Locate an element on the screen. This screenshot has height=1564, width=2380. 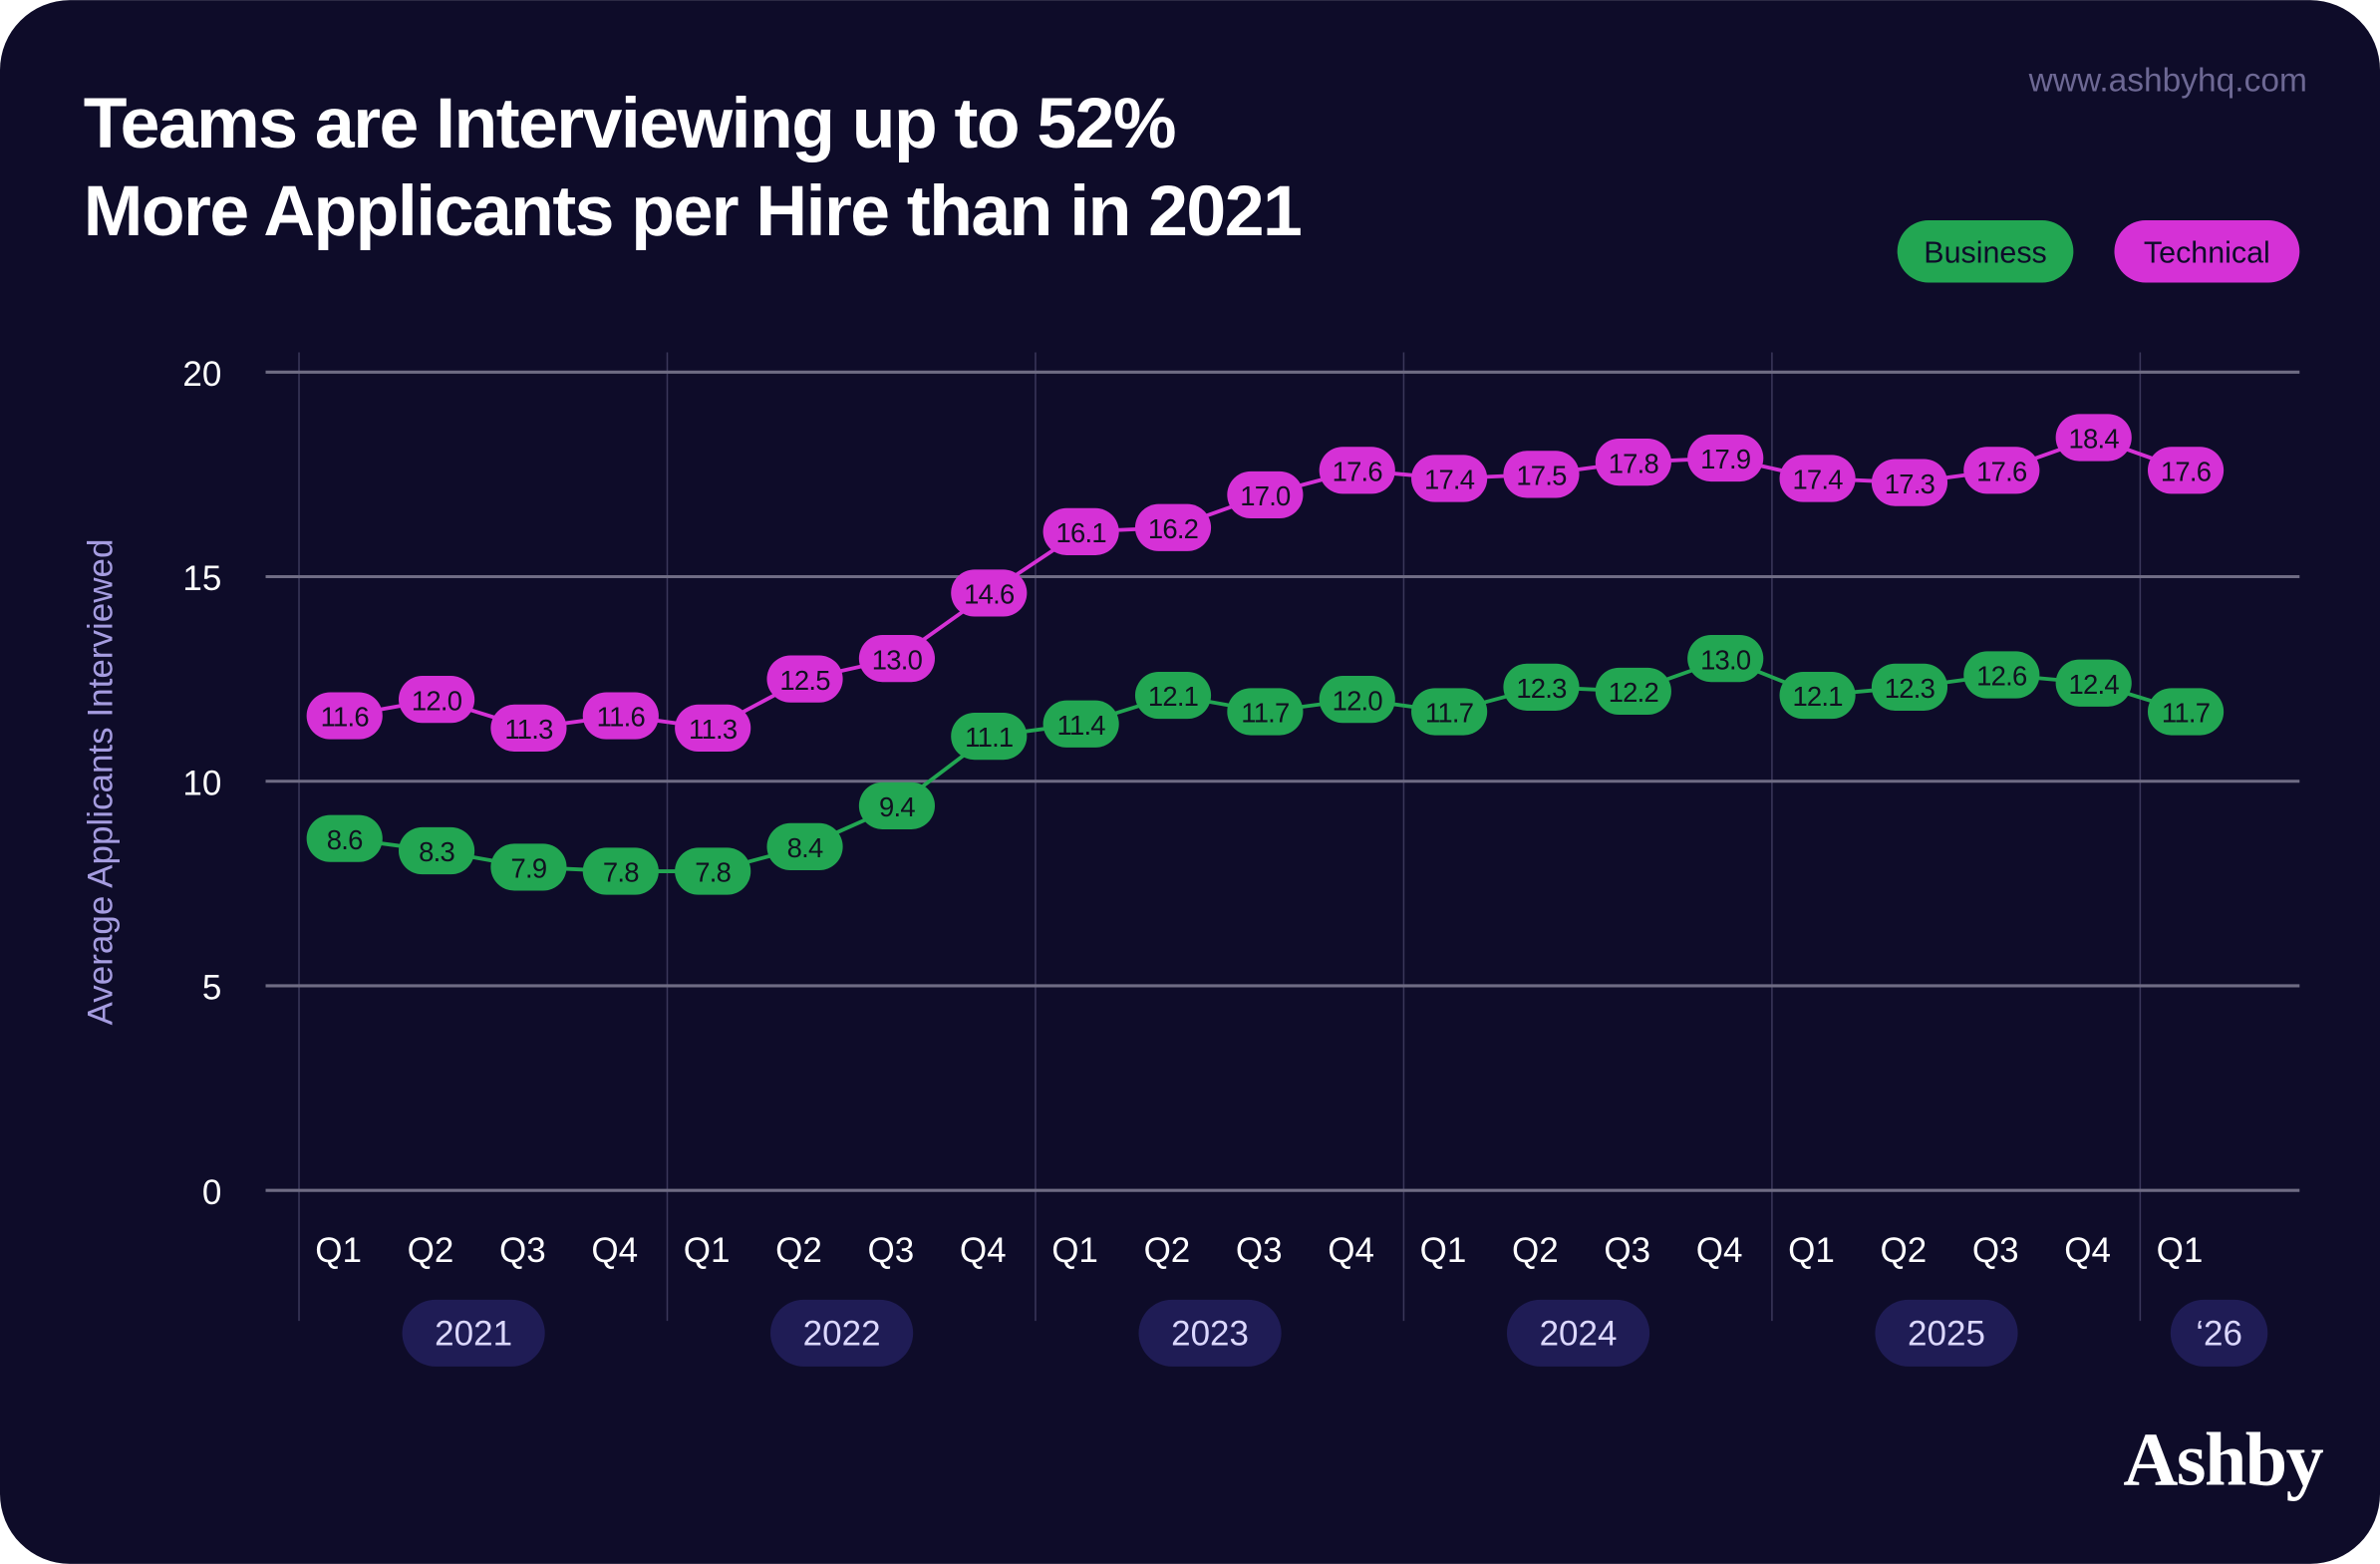
legend-label-business: Business is located at coordinates (1985, 253).